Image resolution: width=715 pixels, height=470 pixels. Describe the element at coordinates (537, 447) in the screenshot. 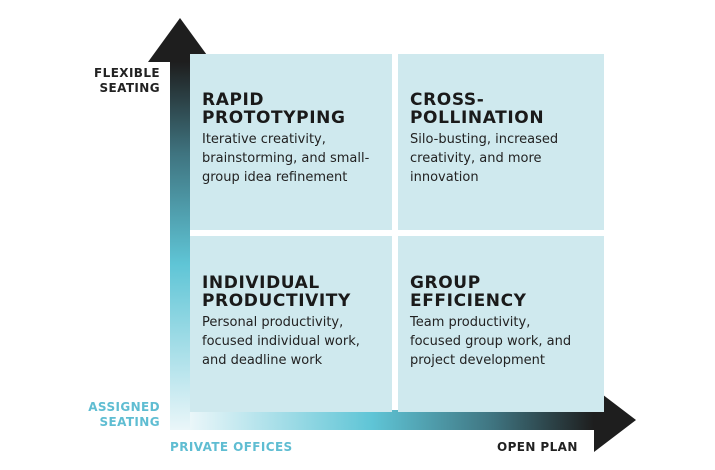

I see `x-axis-right-label: OPEN PLAN` at that location.